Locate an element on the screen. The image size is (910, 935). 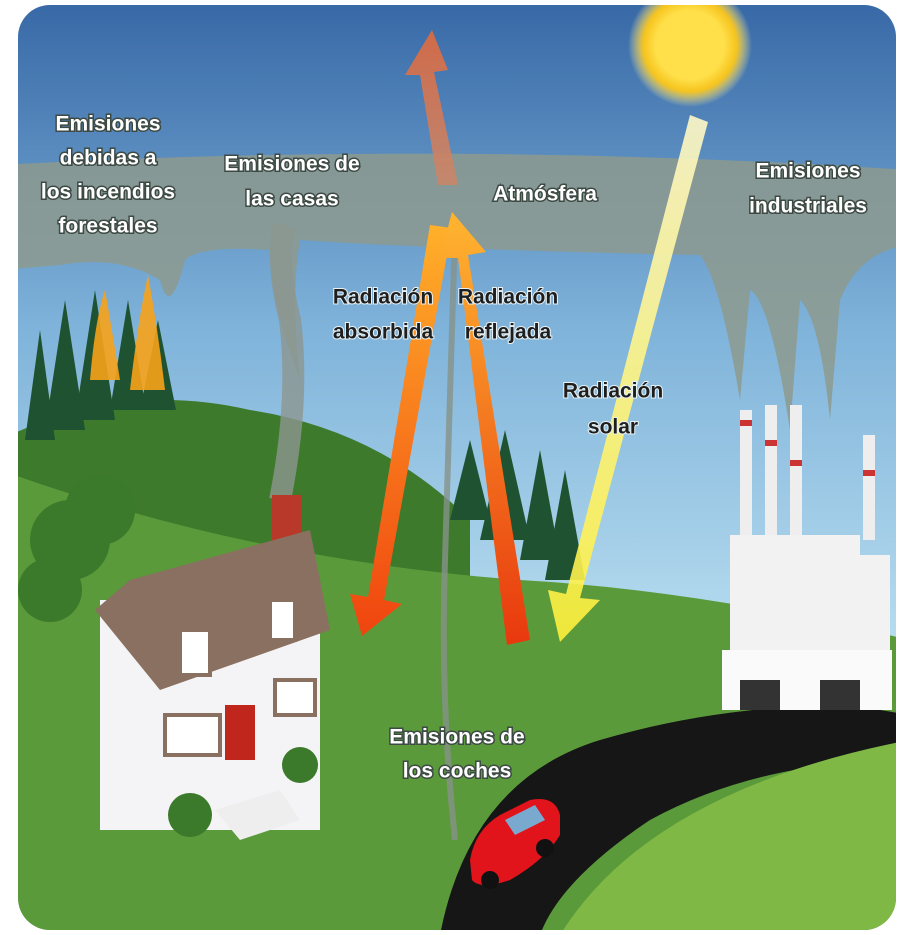
arrow-absorbed is located at coordinates (401, 430).